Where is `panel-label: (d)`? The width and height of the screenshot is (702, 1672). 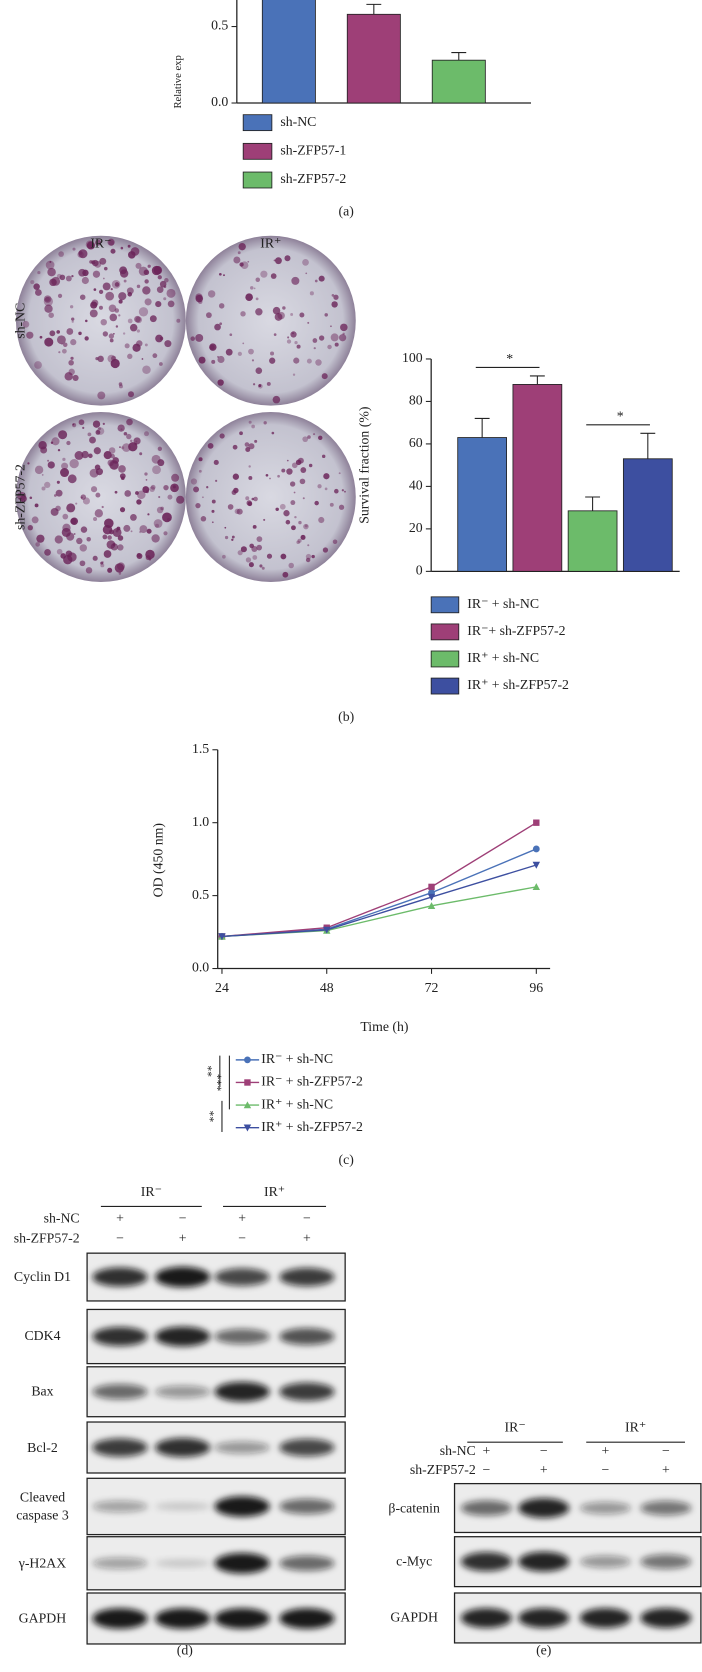 panel-label: (d) is located at coordinates (185, 1651).